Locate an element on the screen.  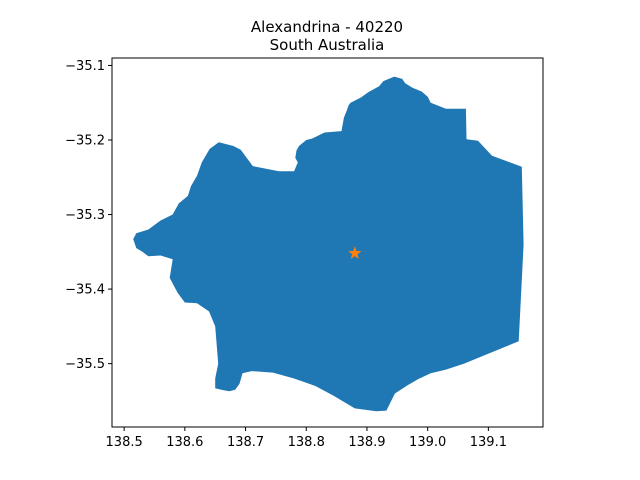
centroid-star-marker is located at coordinates (355, 252).